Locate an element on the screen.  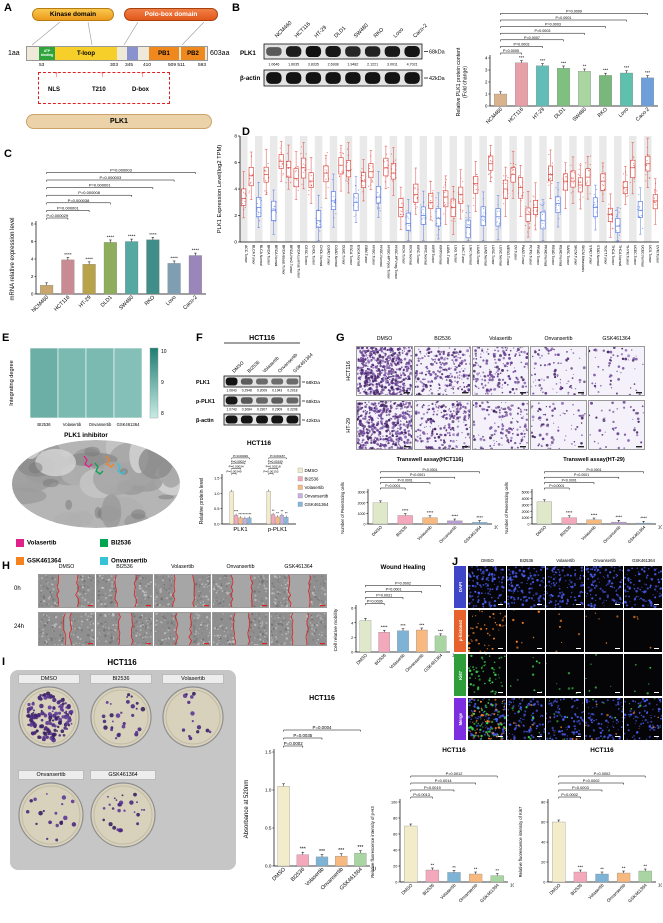
treatment-header: GSK461364 is located at coordinates (298, 567).